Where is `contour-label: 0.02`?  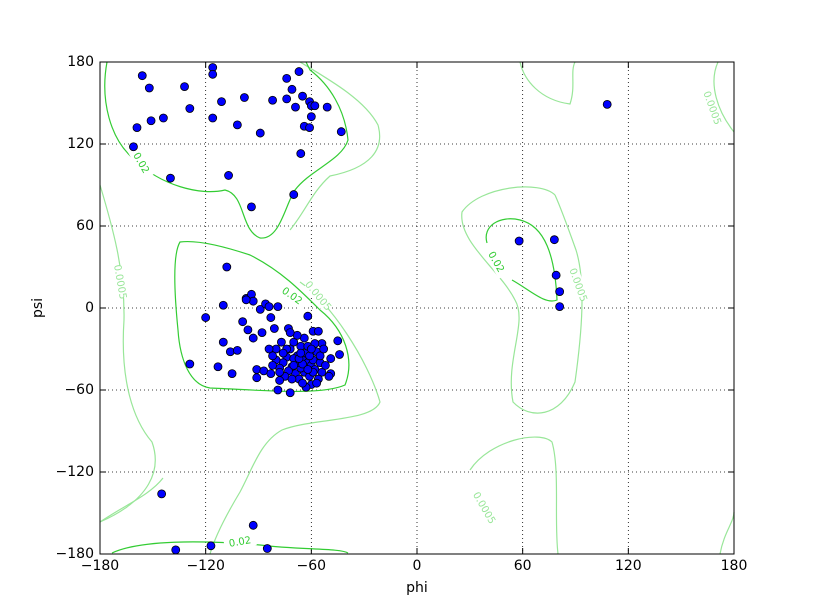
contour-label: 0.02 is located at coordinates (240, 542).